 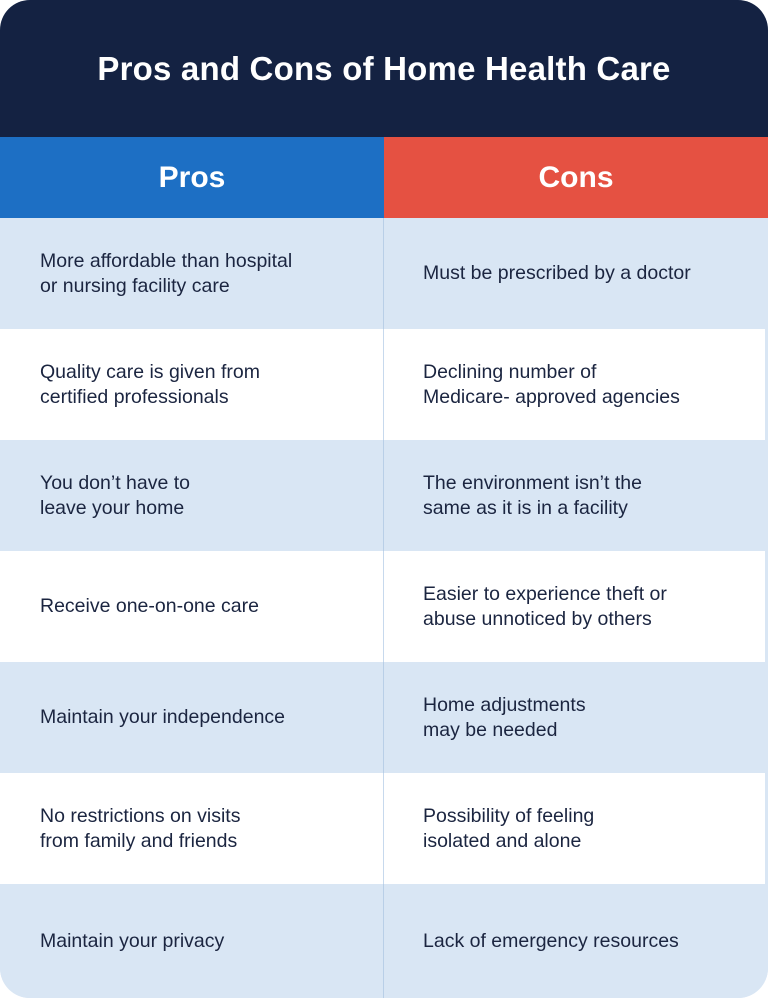 I want to click on cons-header: Cons, so click(x=576, y=177).